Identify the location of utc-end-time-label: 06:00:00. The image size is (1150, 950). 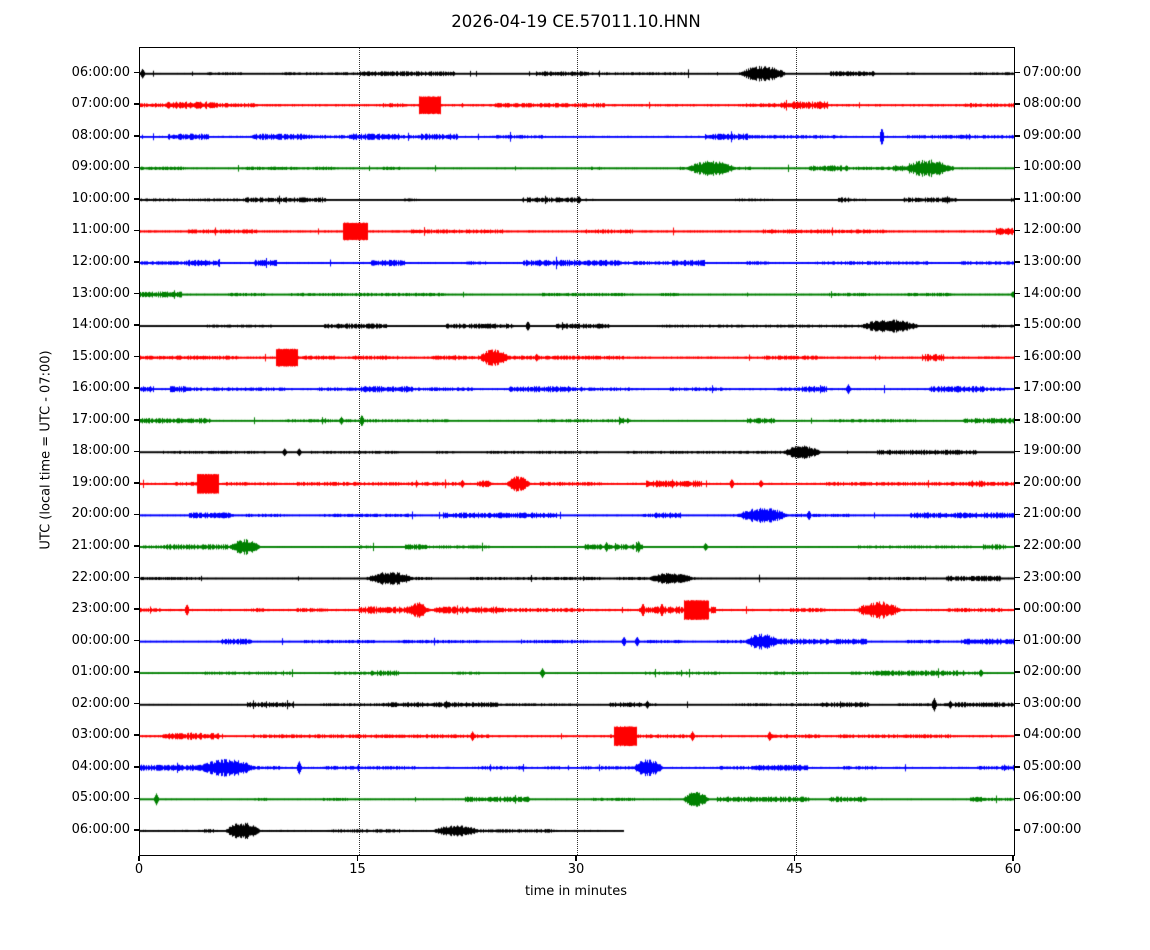
(1052, 798).